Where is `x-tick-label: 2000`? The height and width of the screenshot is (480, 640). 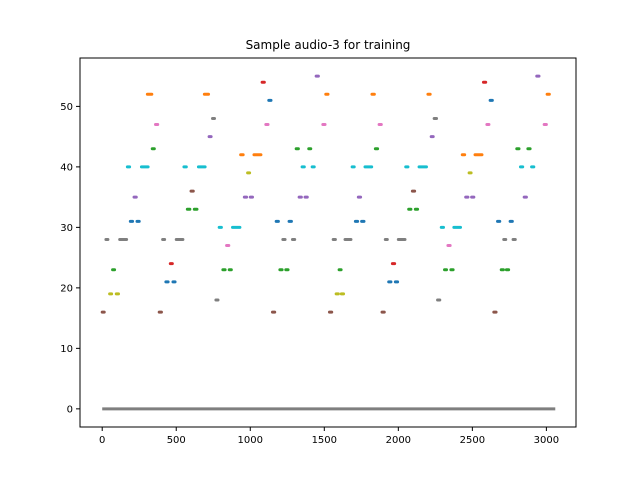
x-tick-label: 2000 is located at coordinates (398, 440).